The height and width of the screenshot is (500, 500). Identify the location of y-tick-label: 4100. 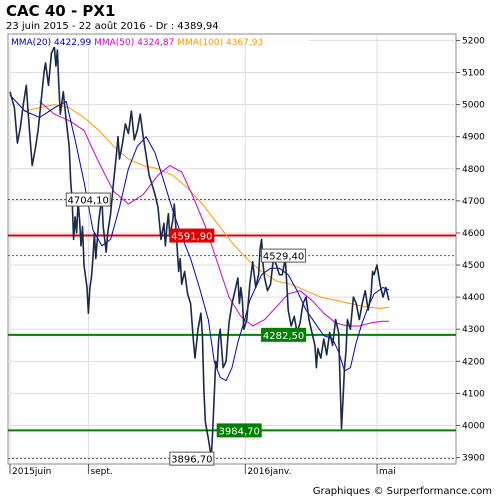
(473, 394).